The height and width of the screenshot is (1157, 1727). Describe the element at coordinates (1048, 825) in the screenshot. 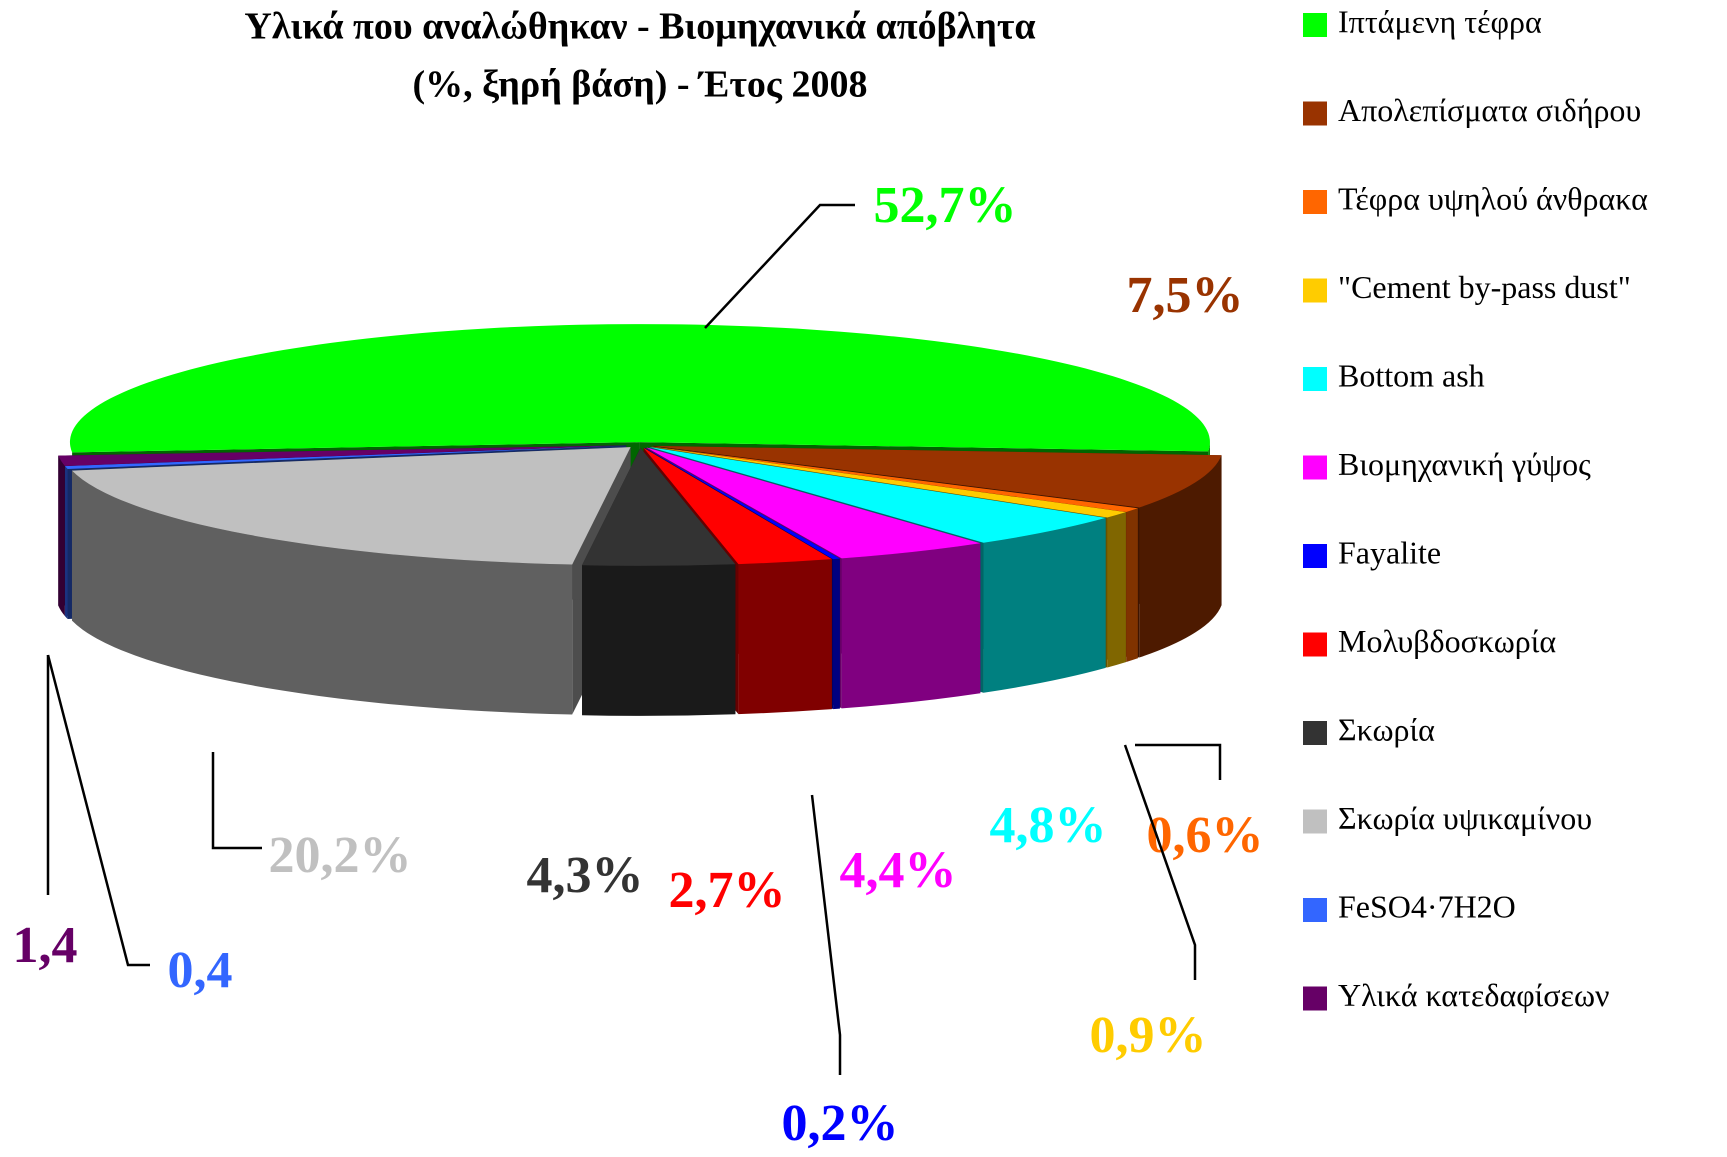

I see `data-label: 4,8%` at that location.